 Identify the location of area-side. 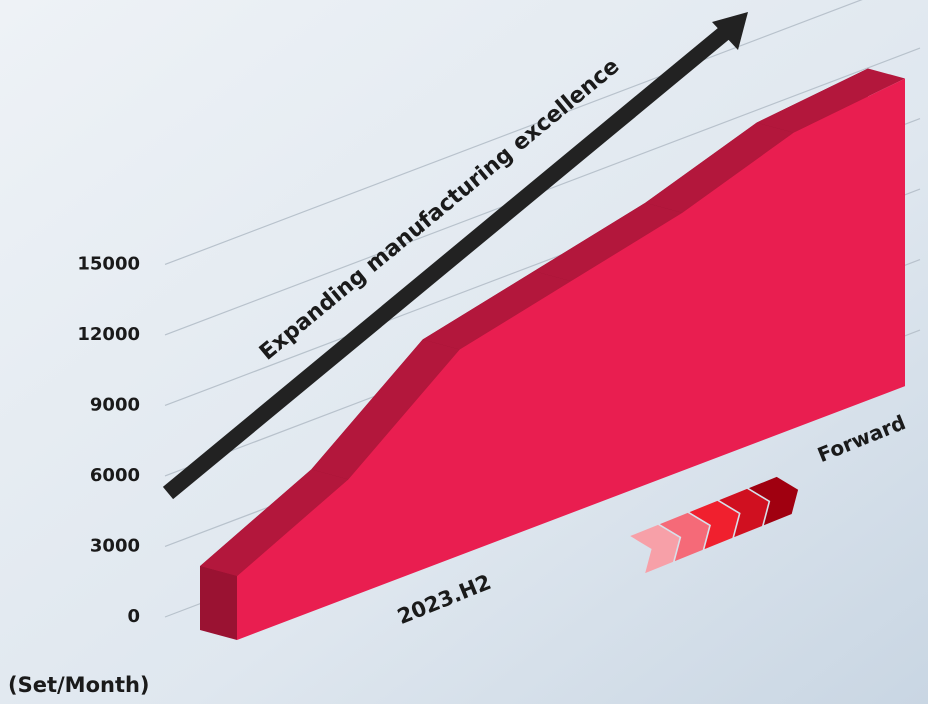
(218, 603).